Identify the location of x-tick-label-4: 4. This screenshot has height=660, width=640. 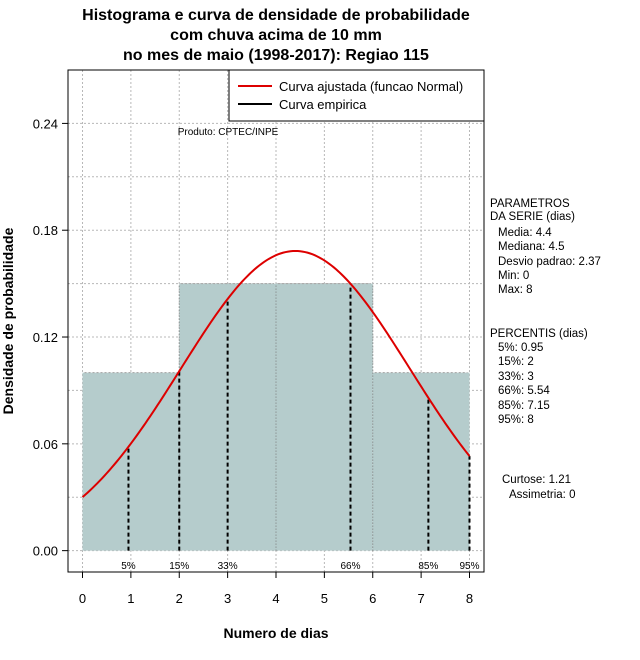
(275, 598).